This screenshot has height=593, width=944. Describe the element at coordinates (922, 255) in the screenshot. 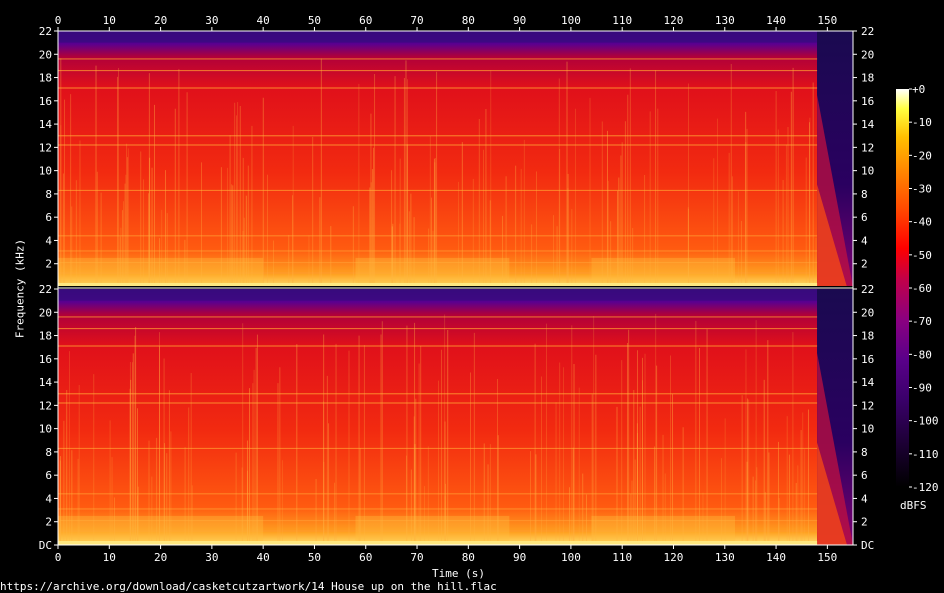

I see `colorbar-tick-label: -50` at that location.